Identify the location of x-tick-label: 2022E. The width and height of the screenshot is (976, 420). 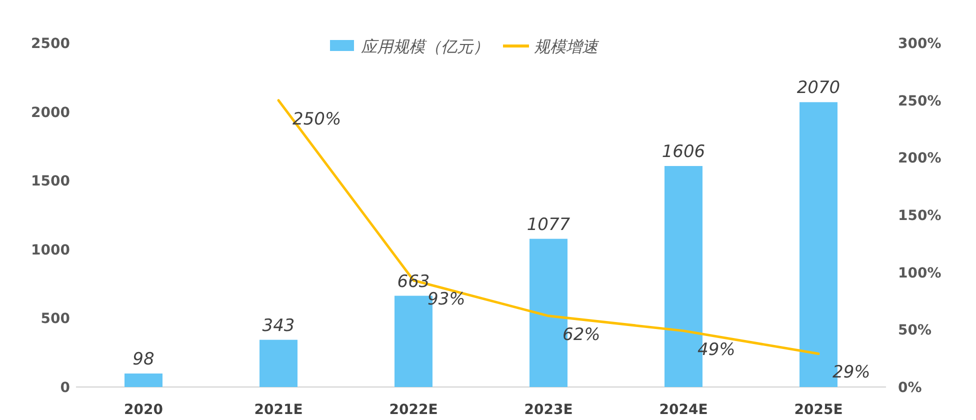
(413, 410).